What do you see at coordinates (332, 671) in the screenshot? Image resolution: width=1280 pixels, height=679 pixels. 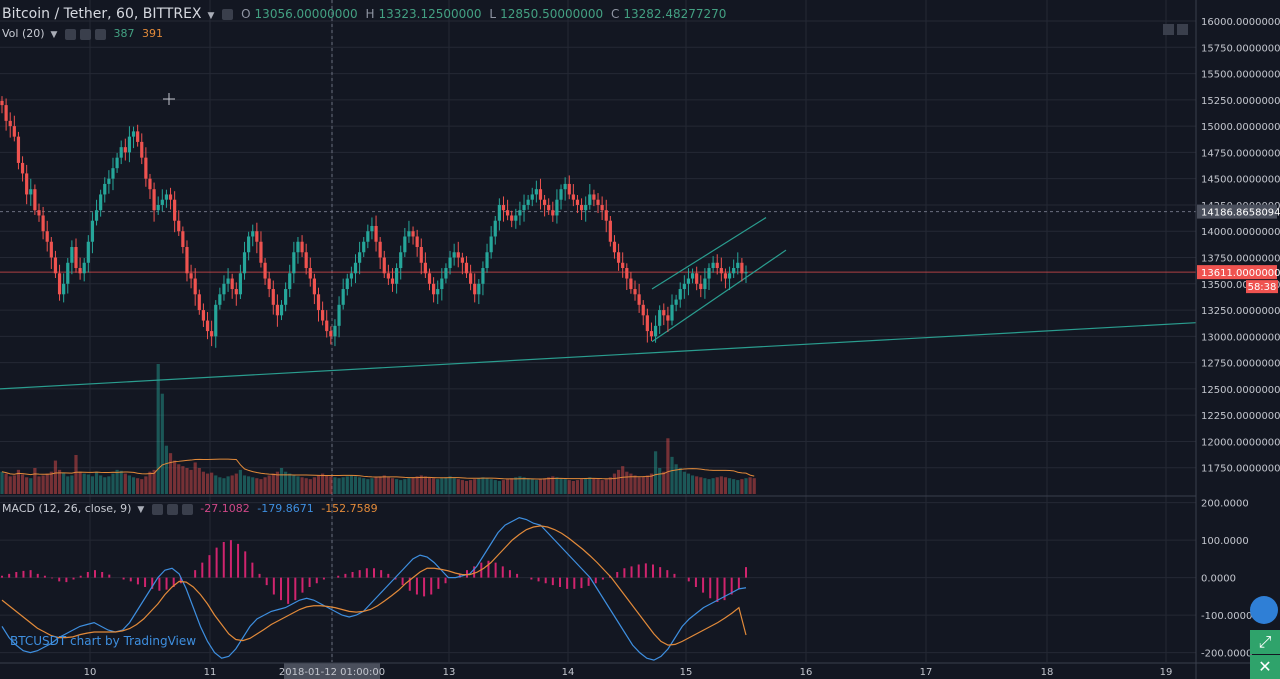 I see `crosshair-time-box` at bounding box center [332, 671].